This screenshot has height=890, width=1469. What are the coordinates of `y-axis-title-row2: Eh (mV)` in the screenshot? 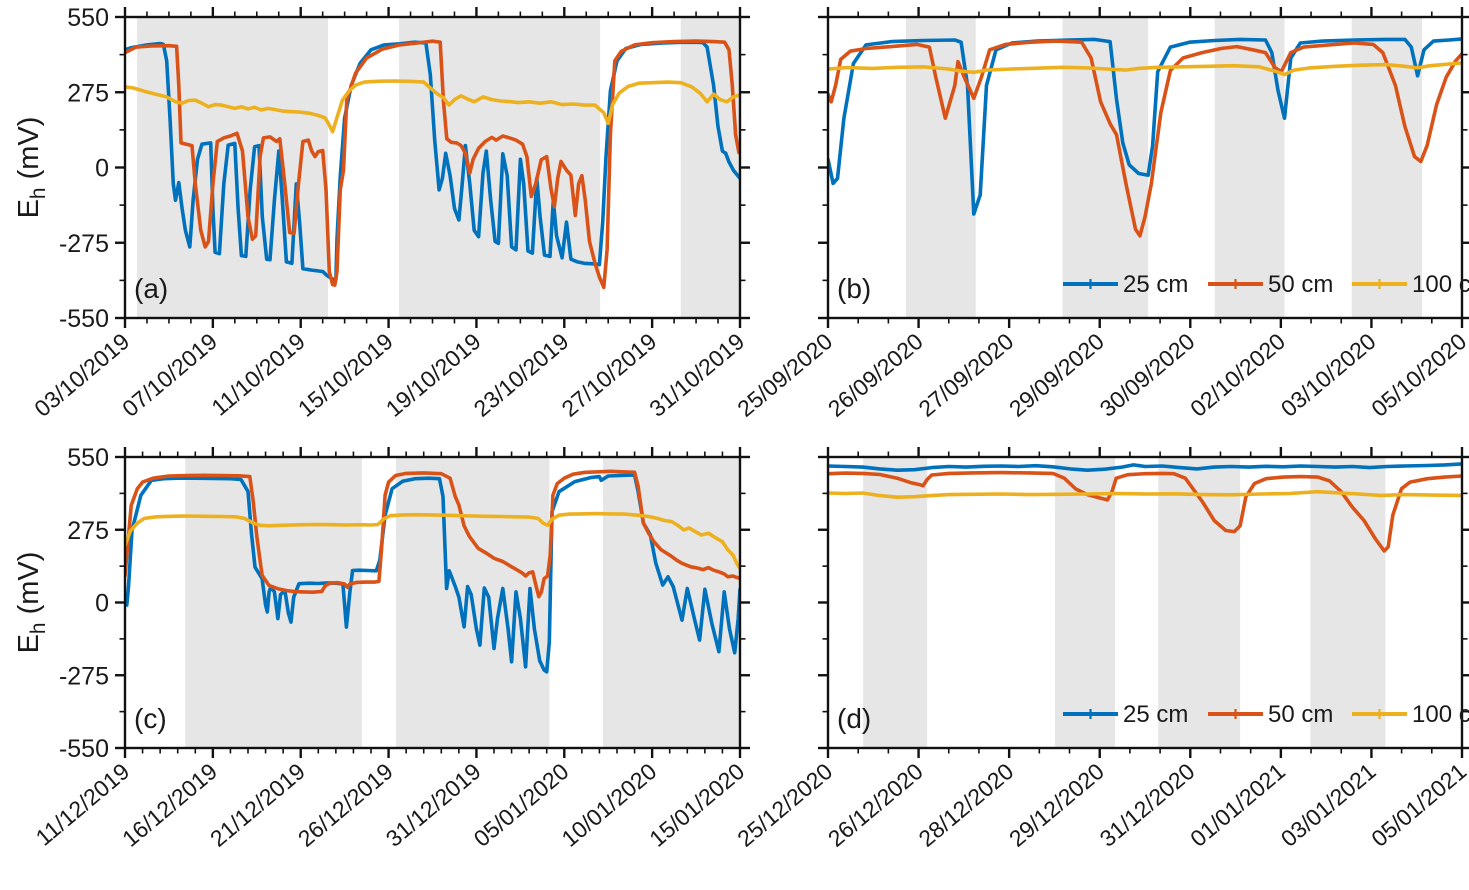 It's located at (31, 603).